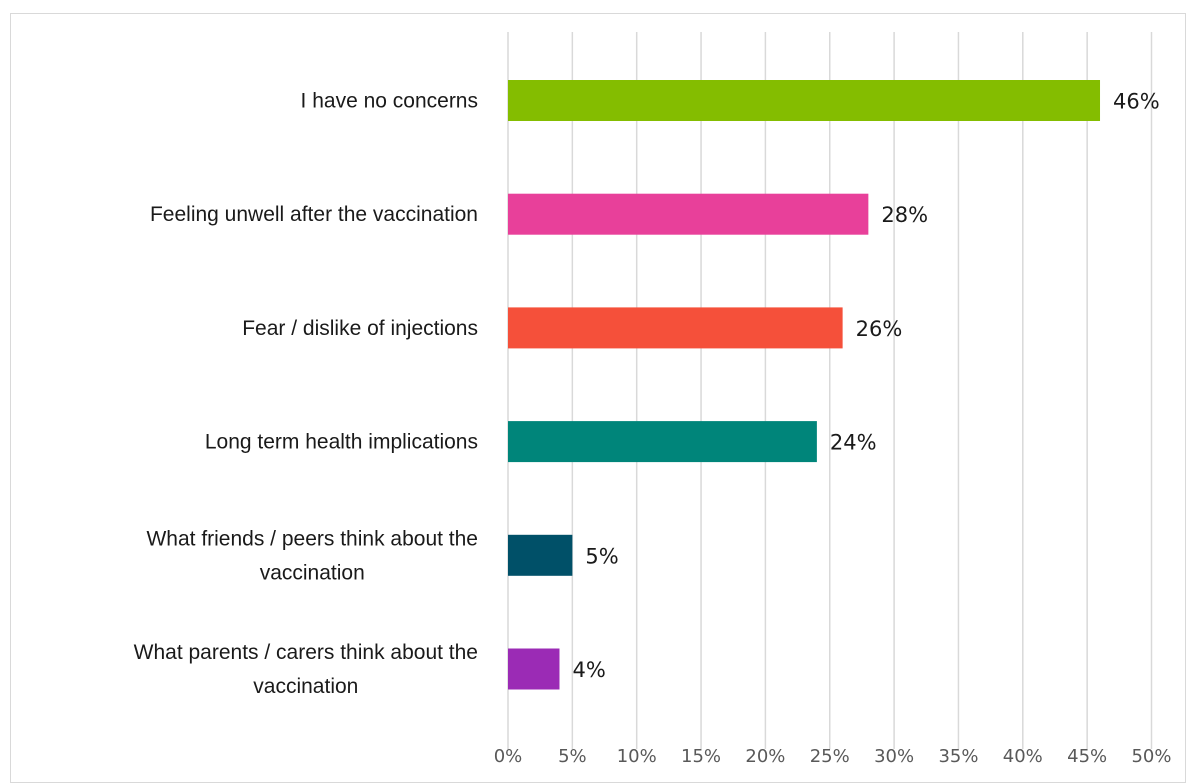  I want to click on x-tick-label-15: 15%, so click(701, 756).